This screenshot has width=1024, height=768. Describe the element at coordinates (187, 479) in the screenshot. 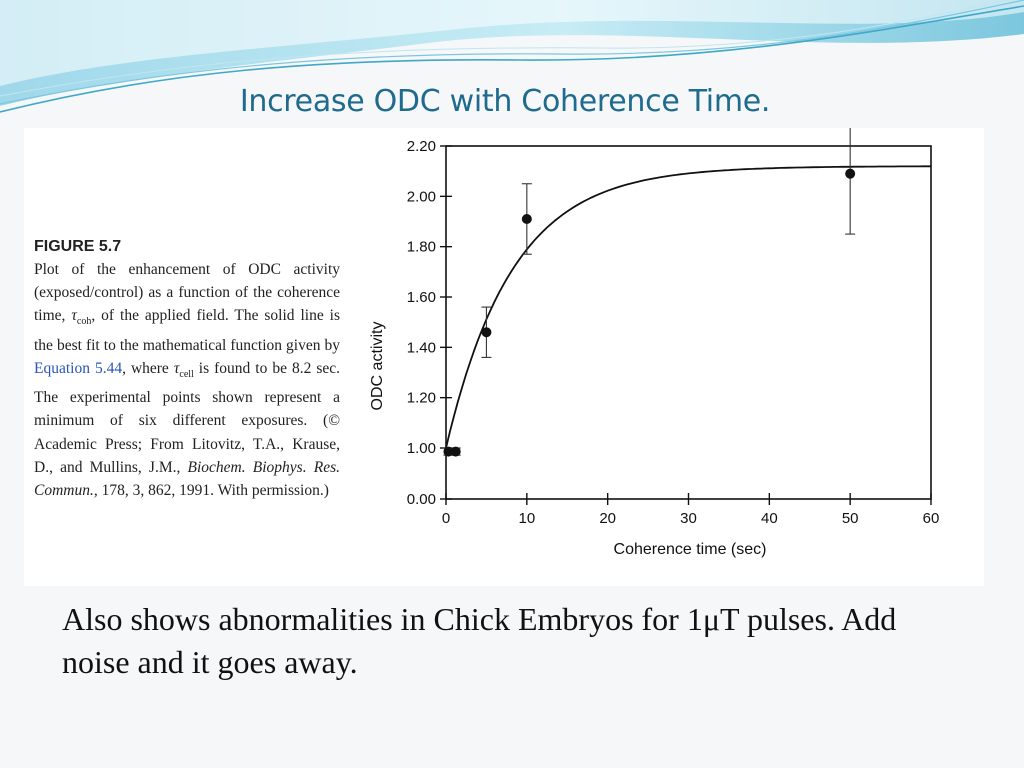

I see `journal-name: Biochem. Biophys. Res. Commun.` at that location.